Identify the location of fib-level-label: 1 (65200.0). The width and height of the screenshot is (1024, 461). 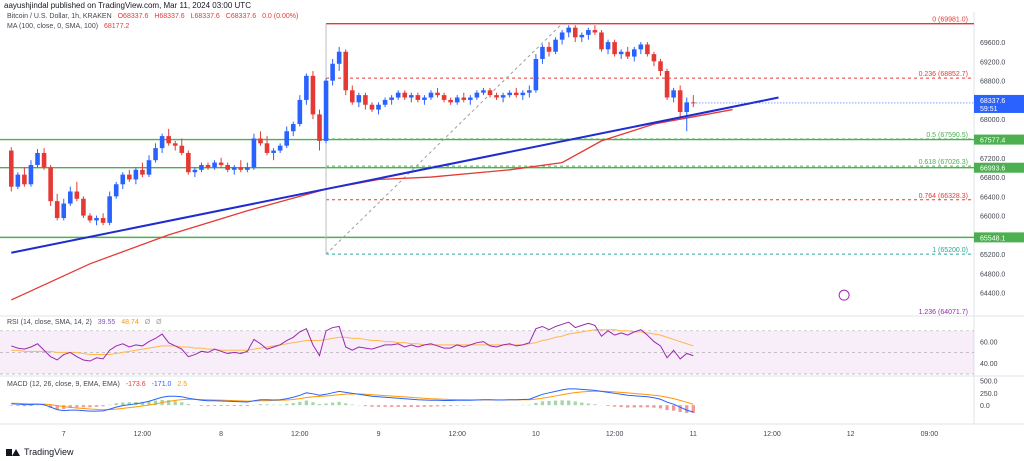
(950, 250).